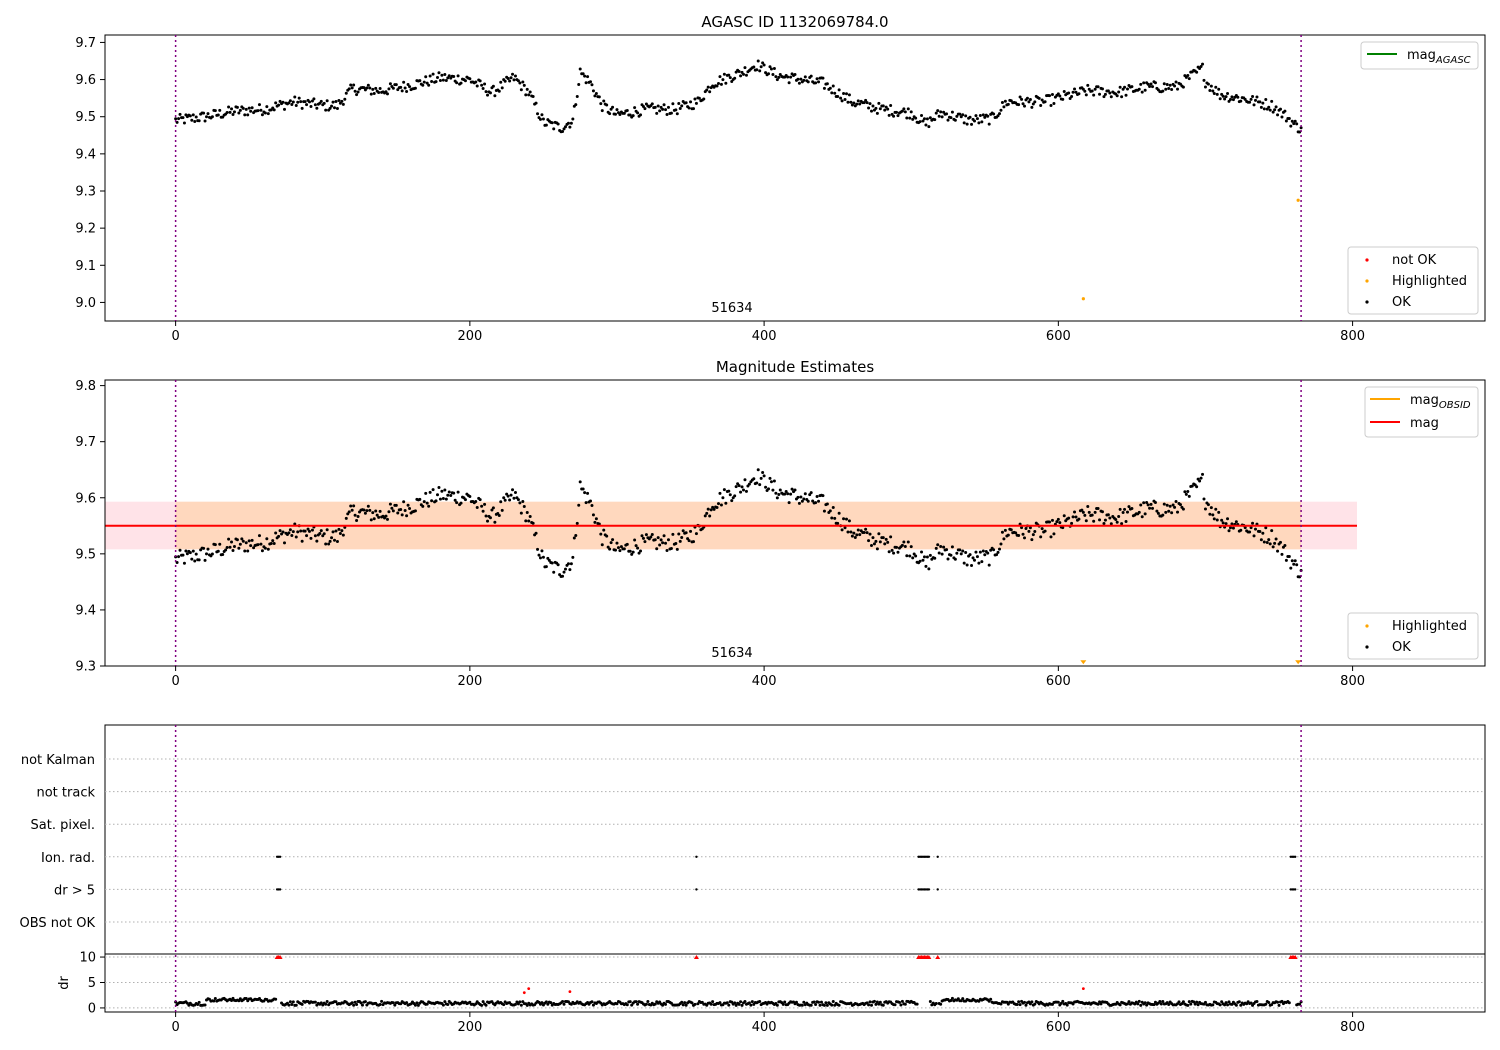  Describe the element at coordinates (937, 856) in the screenshot. I see `flag-point` at that location.